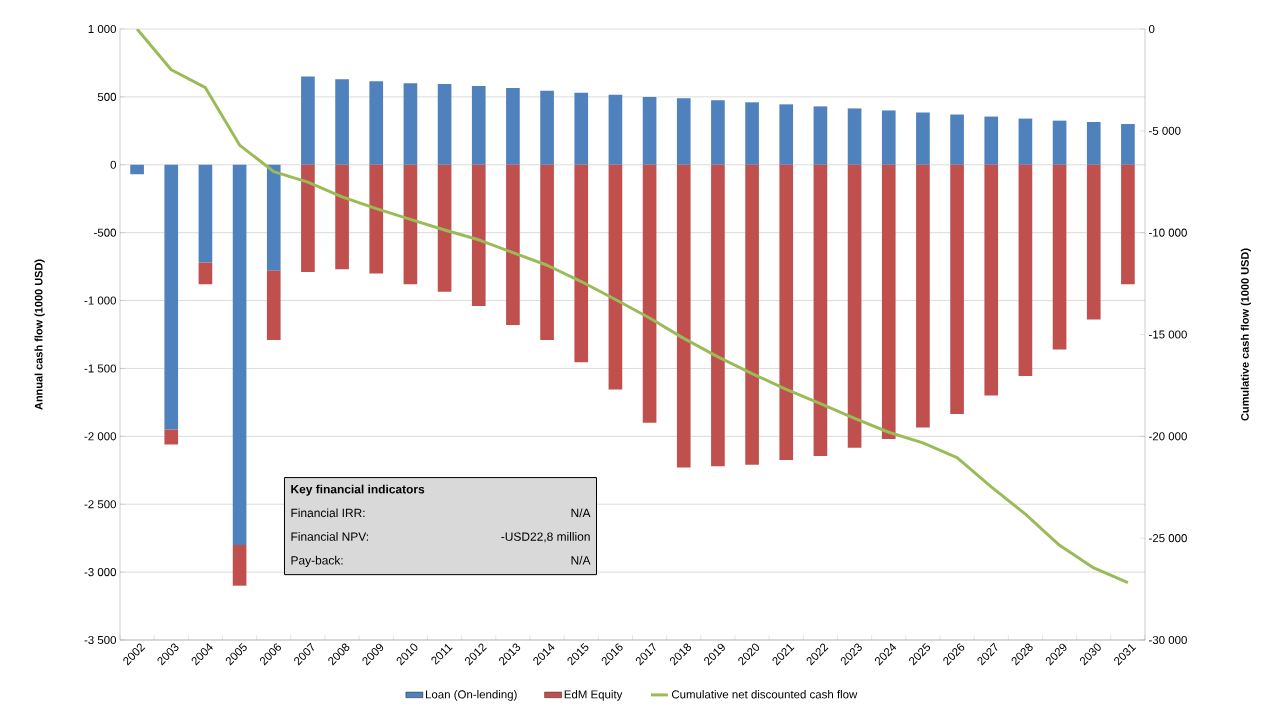  Describe the element at coordinates (1168, 436) in the screenshot. I see `y2-tick-label: -20 000` at that location.